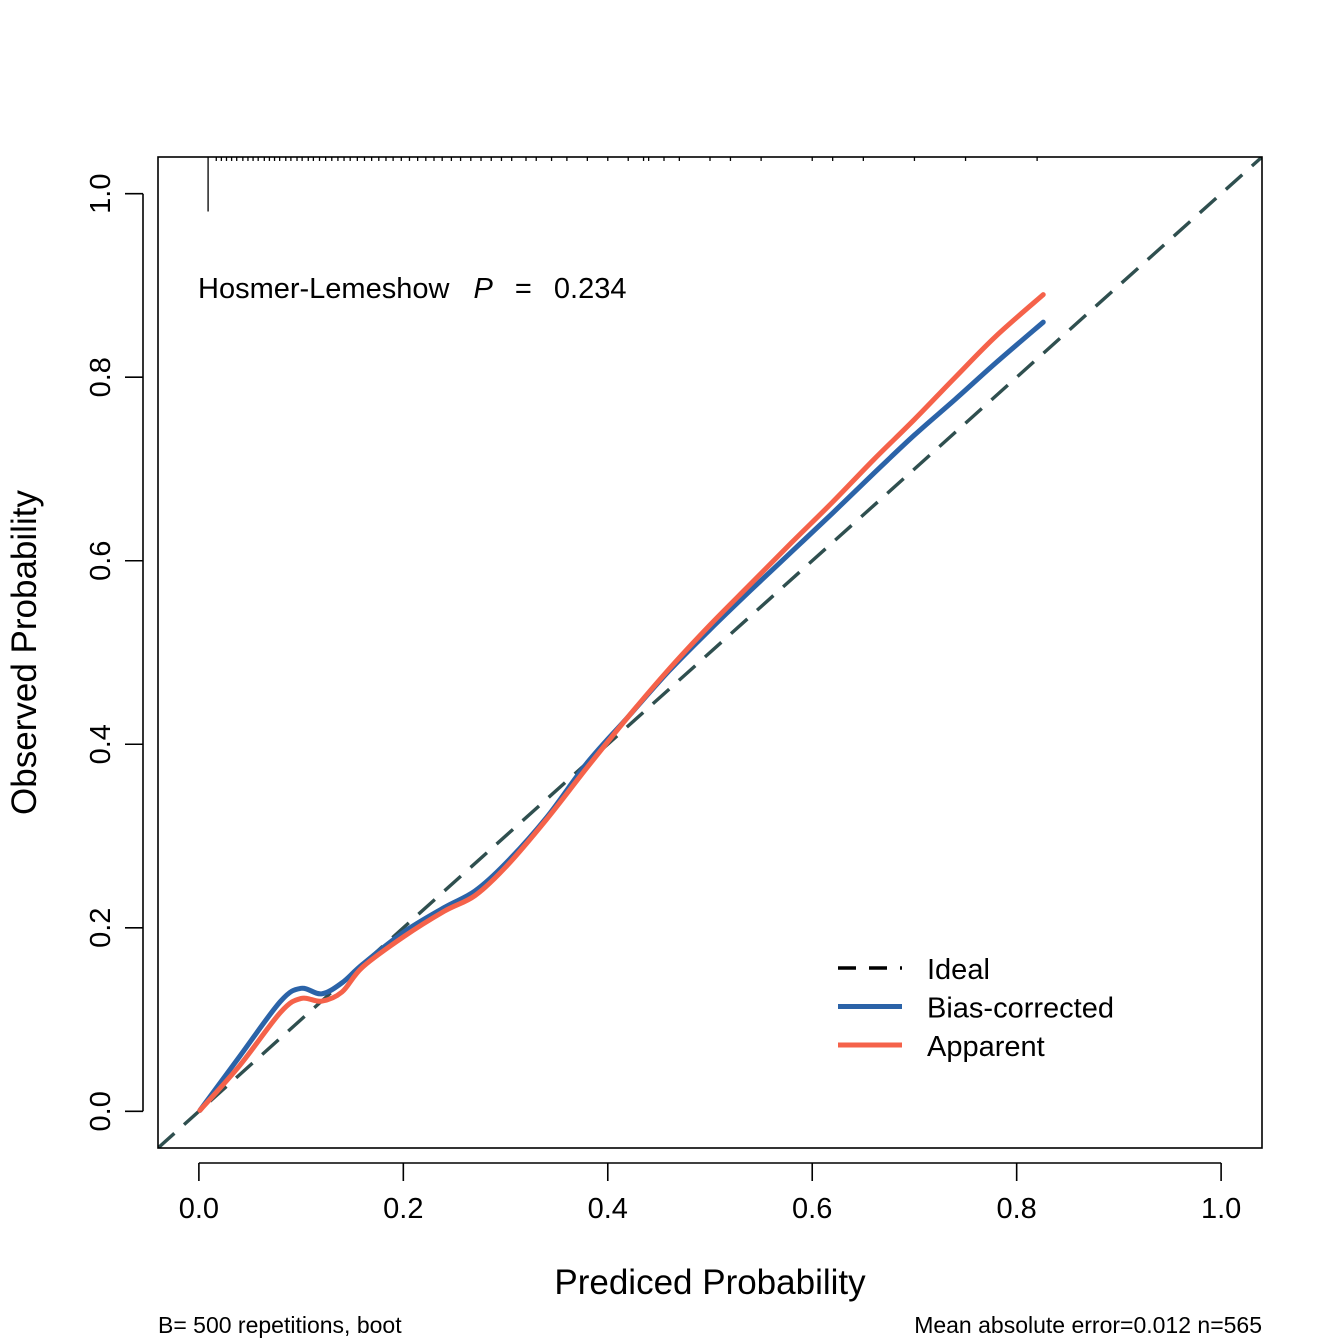 The image size is (1344, 1344). I want to click on x-tick-label: 1.0, so click(1221, 1209).